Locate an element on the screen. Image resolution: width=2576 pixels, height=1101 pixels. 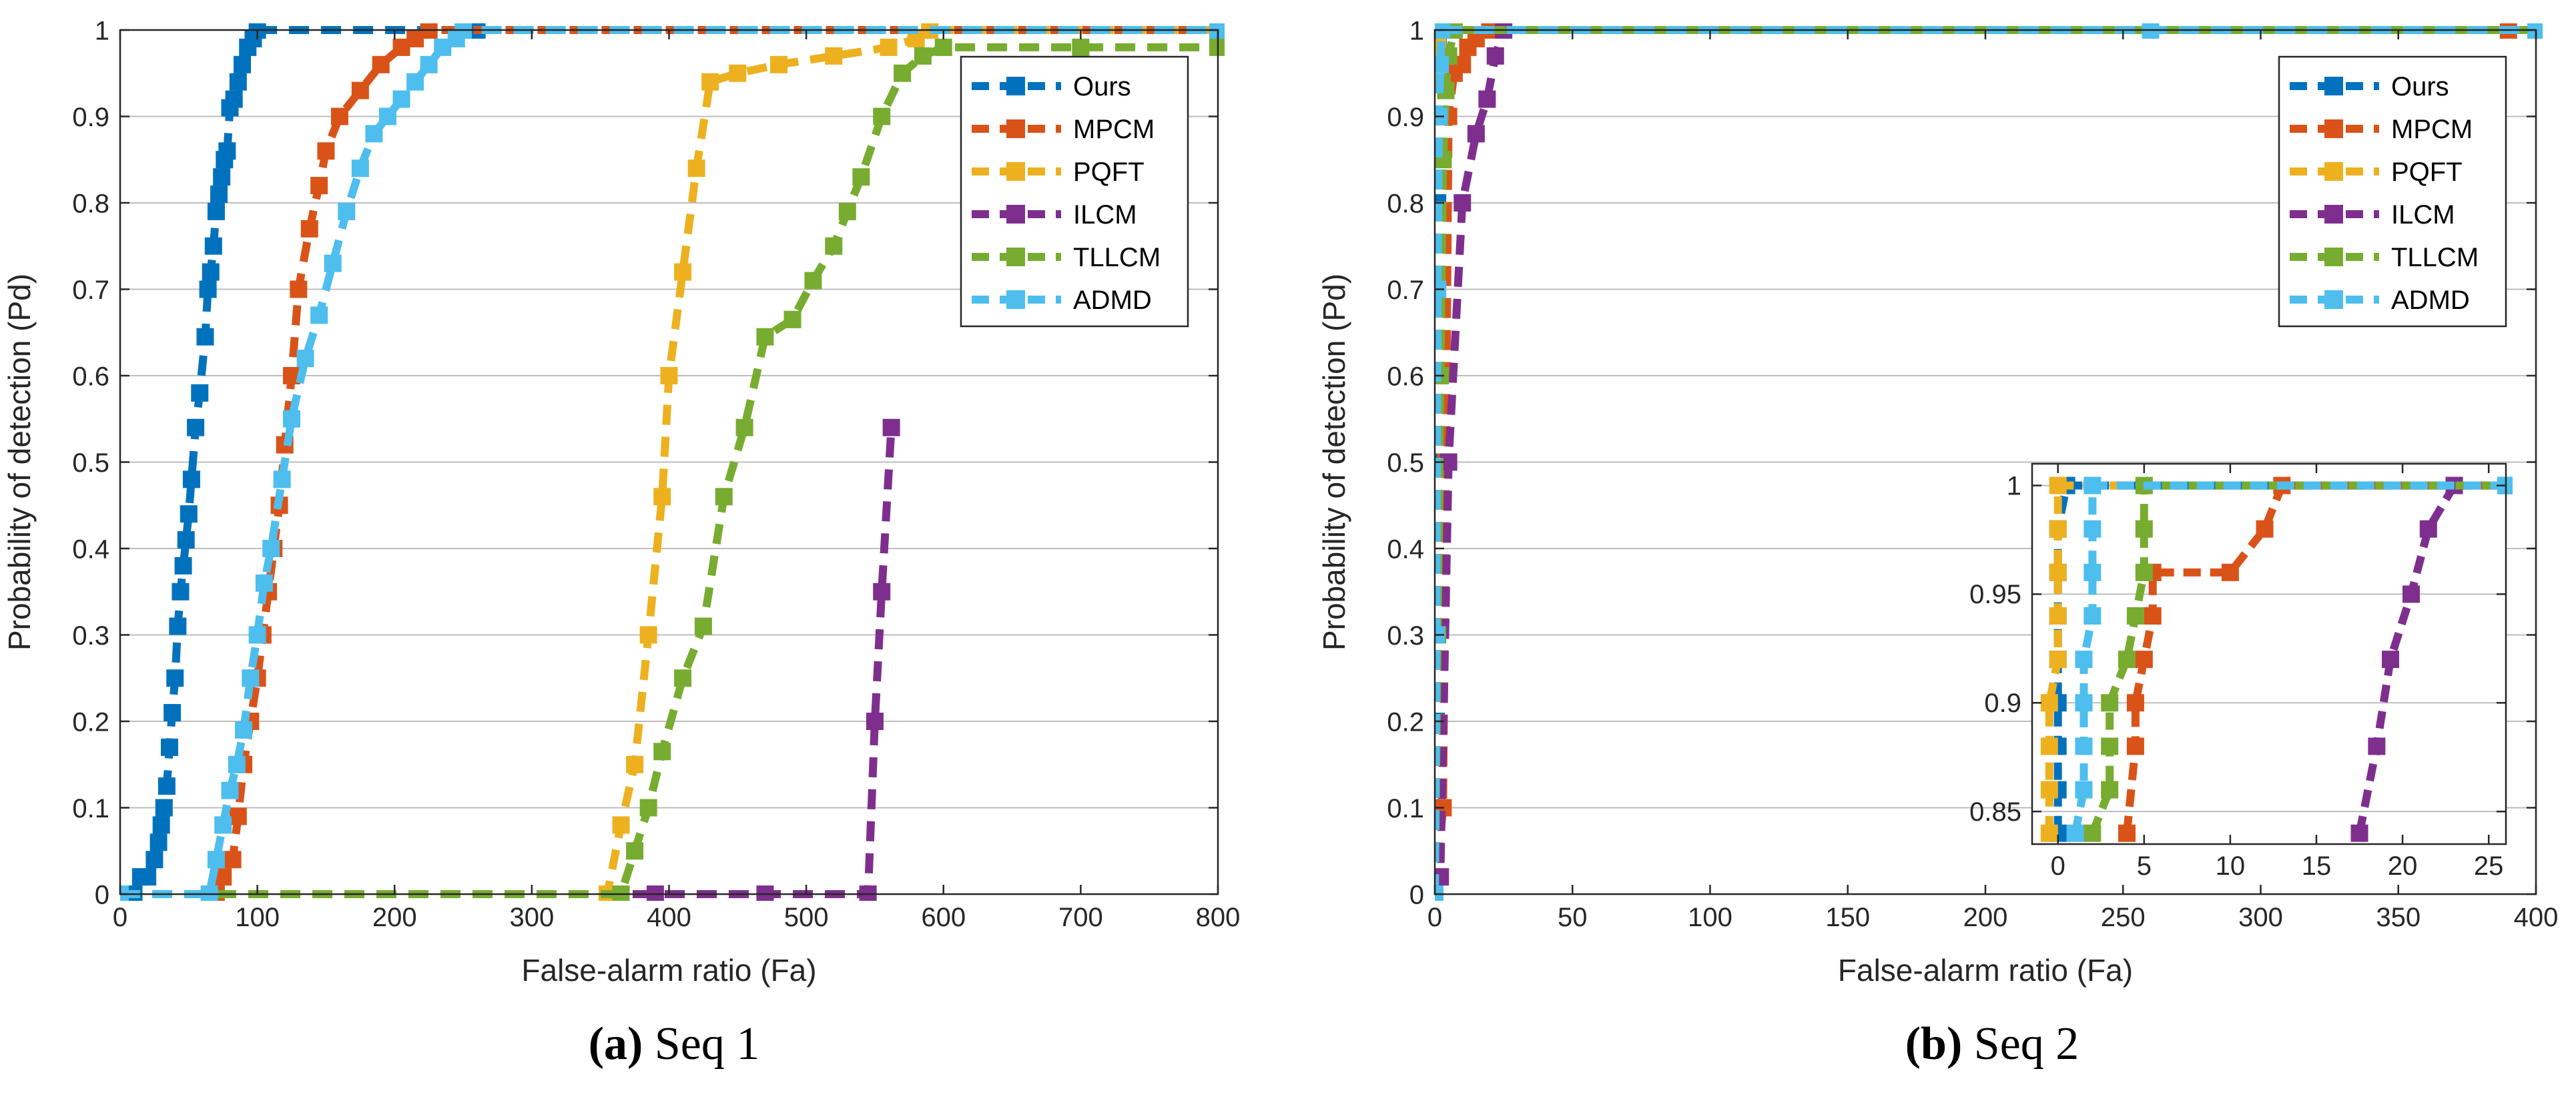
seq1-ytick-label-0: 0 is located at coordinates (102, 894).